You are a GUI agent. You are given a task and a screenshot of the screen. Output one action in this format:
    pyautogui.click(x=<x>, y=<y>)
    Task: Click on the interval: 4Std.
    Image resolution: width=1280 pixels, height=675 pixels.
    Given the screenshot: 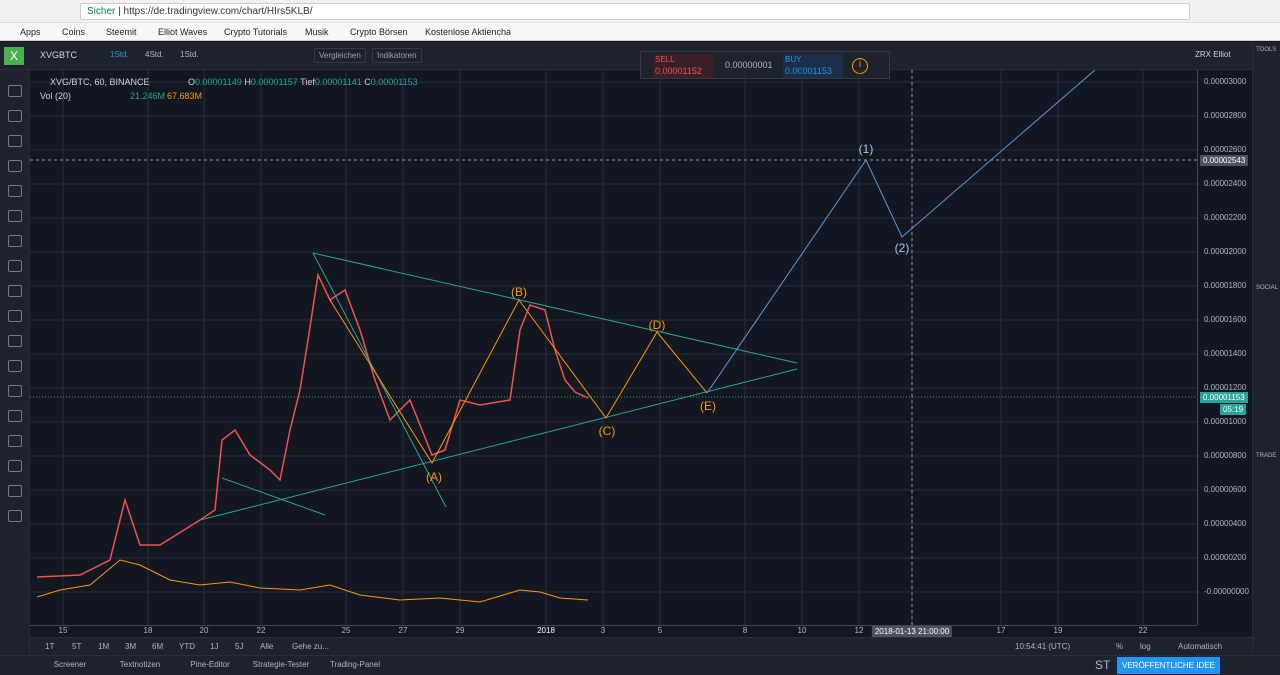 What is the action you would take?
    pyautogui.click(x=154, y=54)
    